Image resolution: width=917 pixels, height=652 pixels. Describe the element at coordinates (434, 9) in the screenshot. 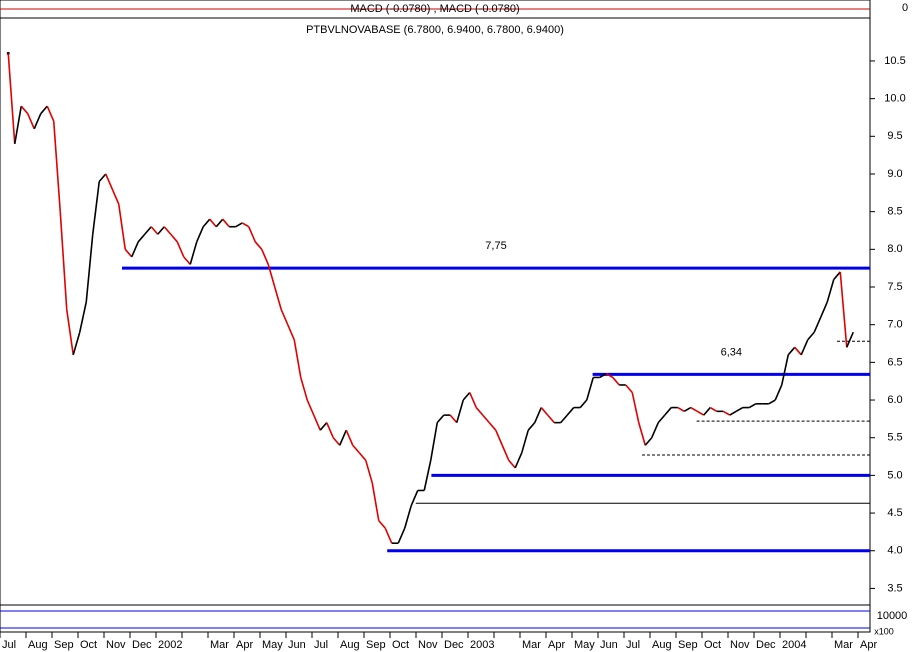

I see `indicator-label: MACD (-0.0780) , MACD (-0.0780)` at that location.